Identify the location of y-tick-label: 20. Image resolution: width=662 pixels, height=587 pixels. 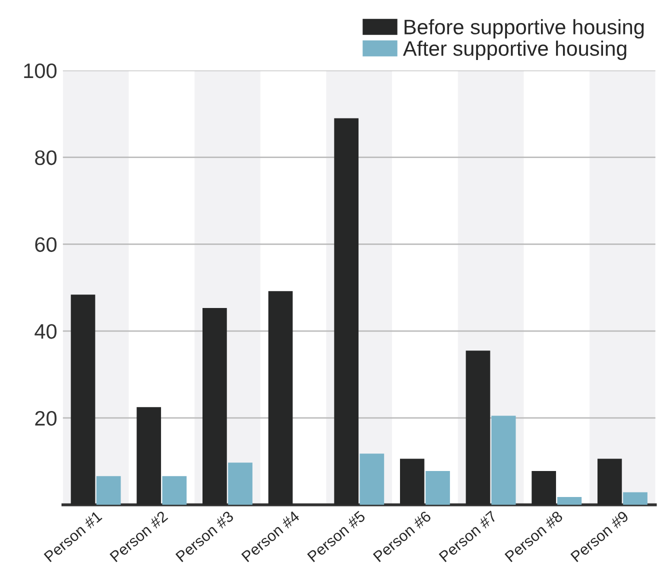
(46, 418).